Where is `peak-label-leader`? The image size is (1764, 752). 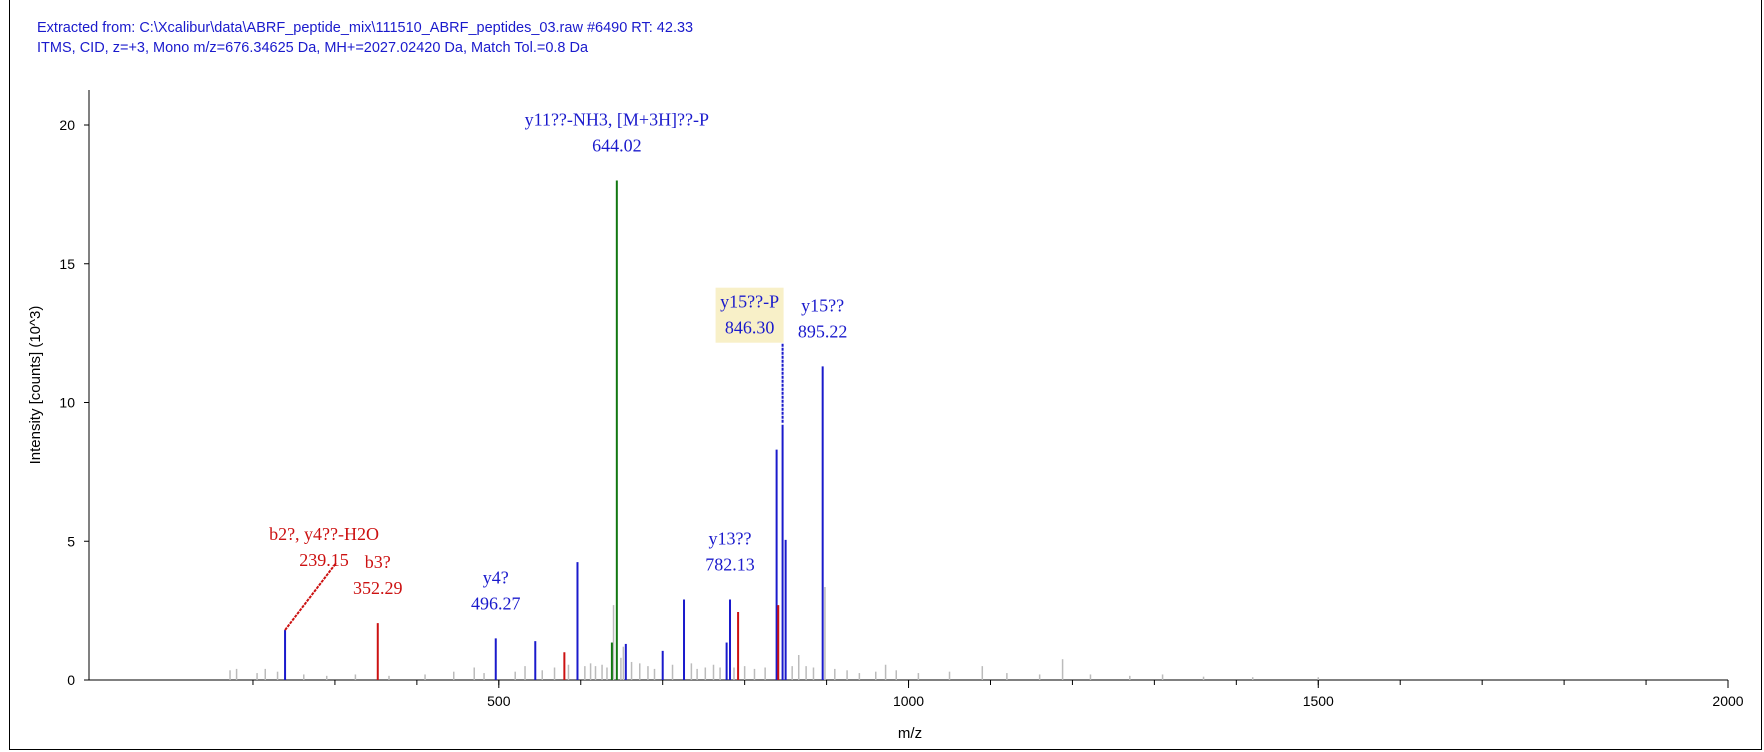
peak-label-leader is located at coordinates (310, 596).